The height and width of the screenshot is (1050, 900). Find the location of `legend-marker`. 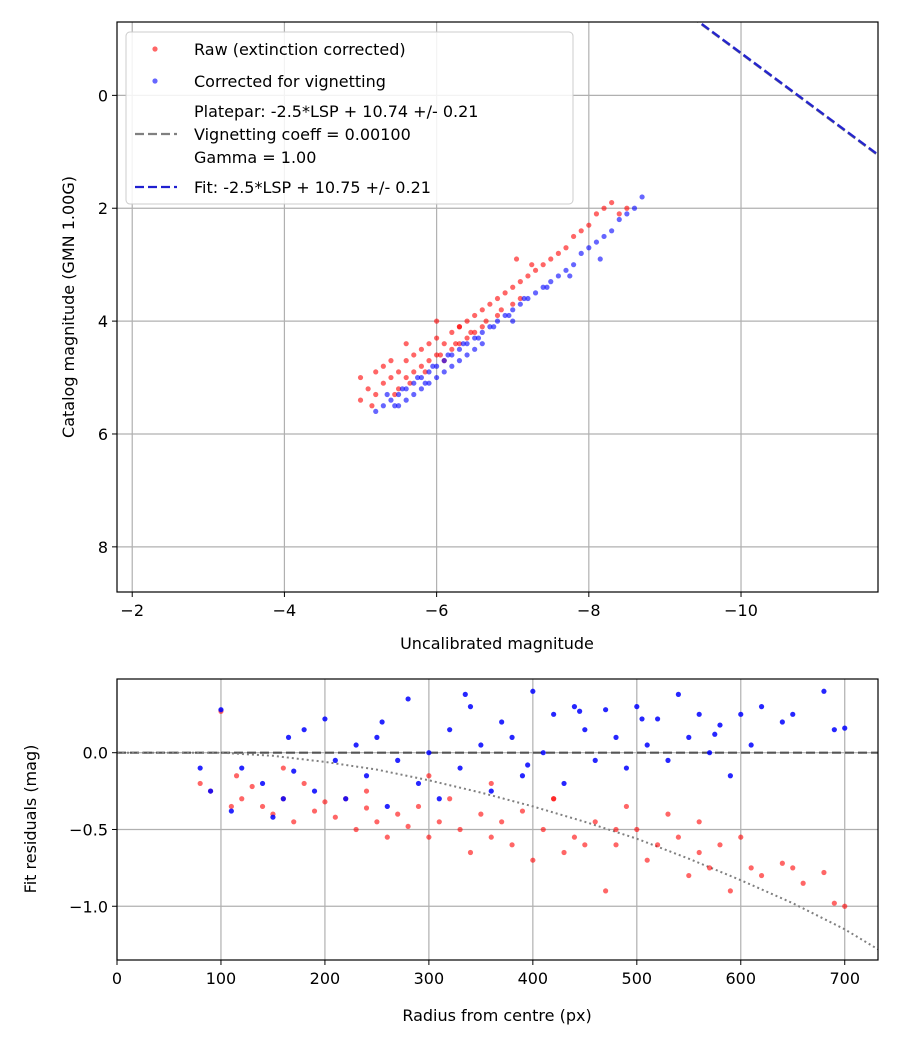

legend-marker is located at coordinates (155, 81).